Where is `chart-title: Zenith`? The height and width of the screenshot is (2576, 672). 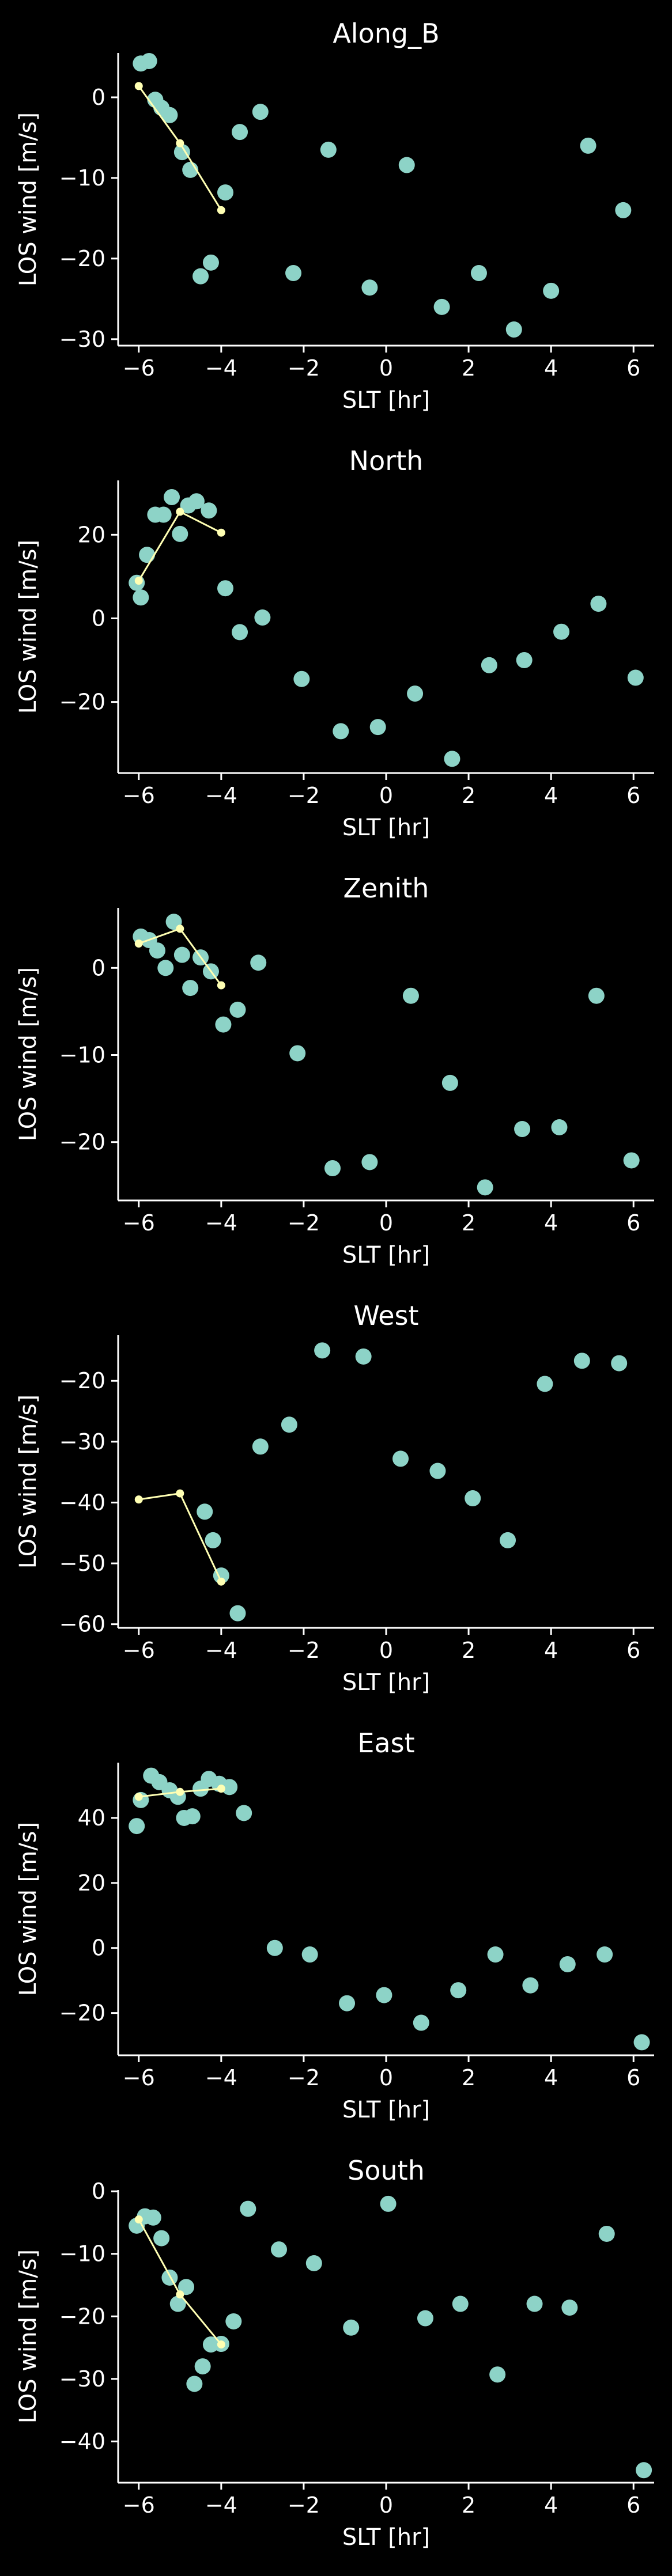 chart-title: Zenith is located at coordinates (386, 889).